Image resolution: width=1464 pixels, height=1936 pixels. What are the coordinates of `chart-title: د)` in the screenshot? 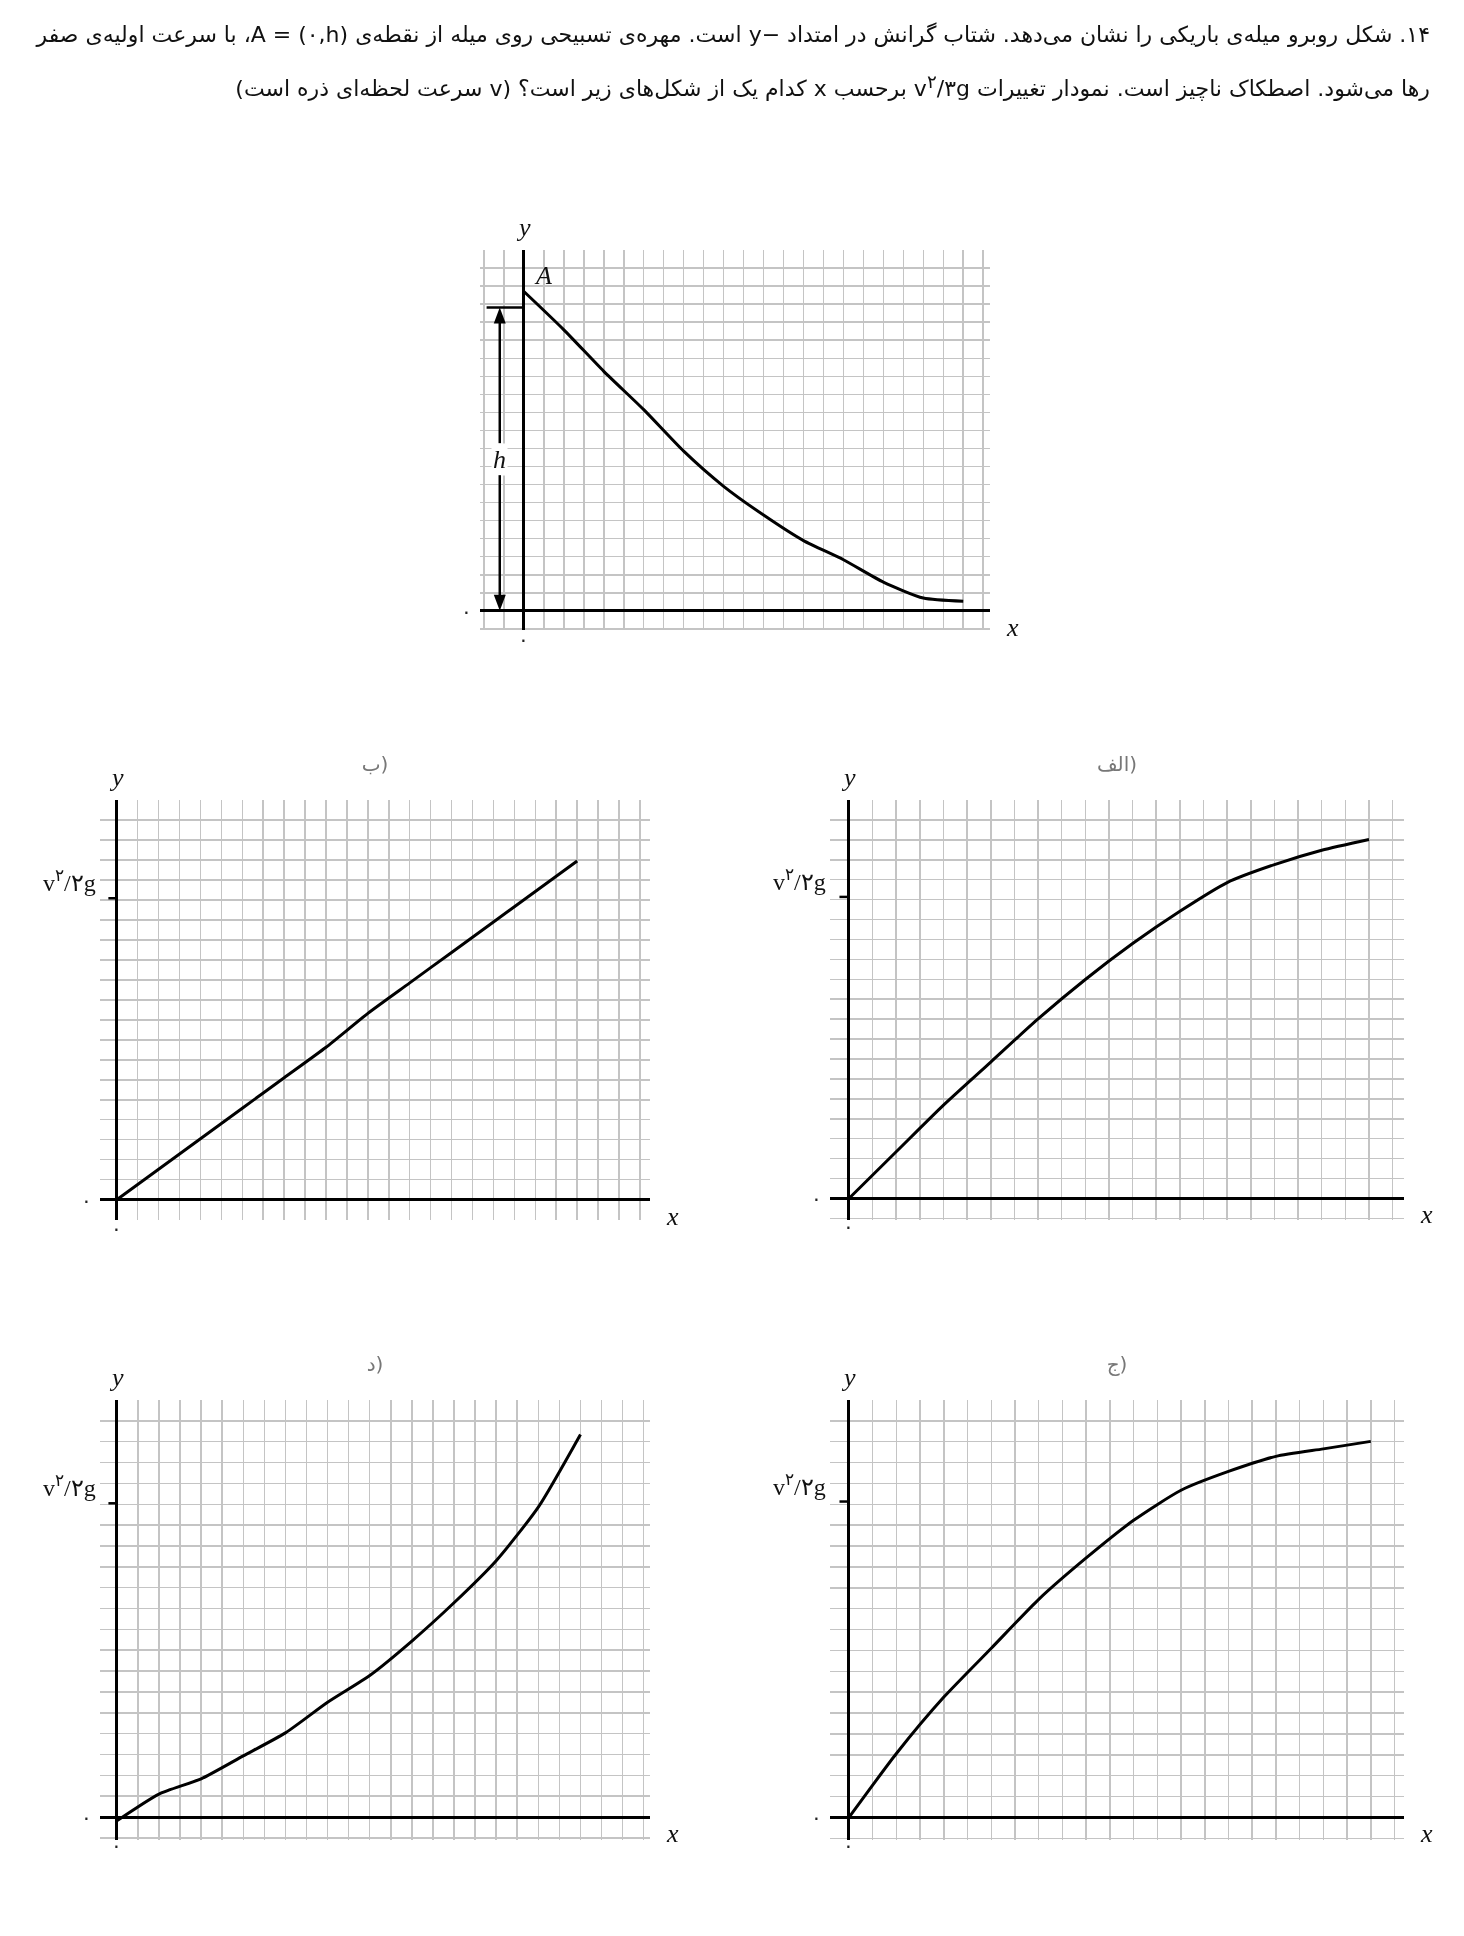 It's located at (375, 1364).